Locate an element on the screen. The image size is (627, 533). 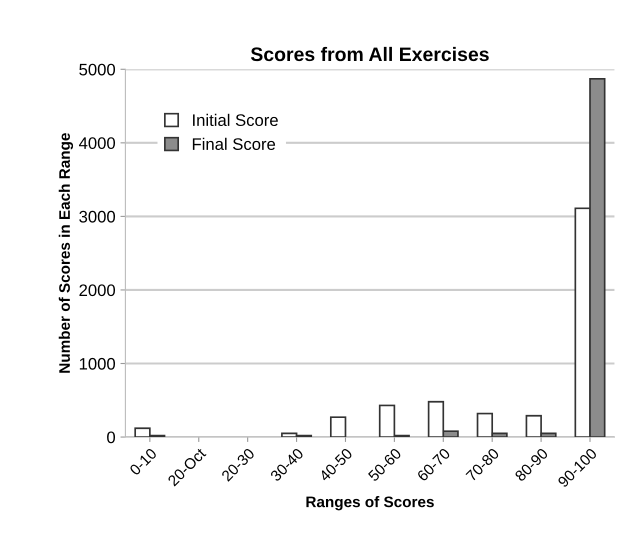
x-axis-title: Ranges of Scores is located at coordinates (370, 503).